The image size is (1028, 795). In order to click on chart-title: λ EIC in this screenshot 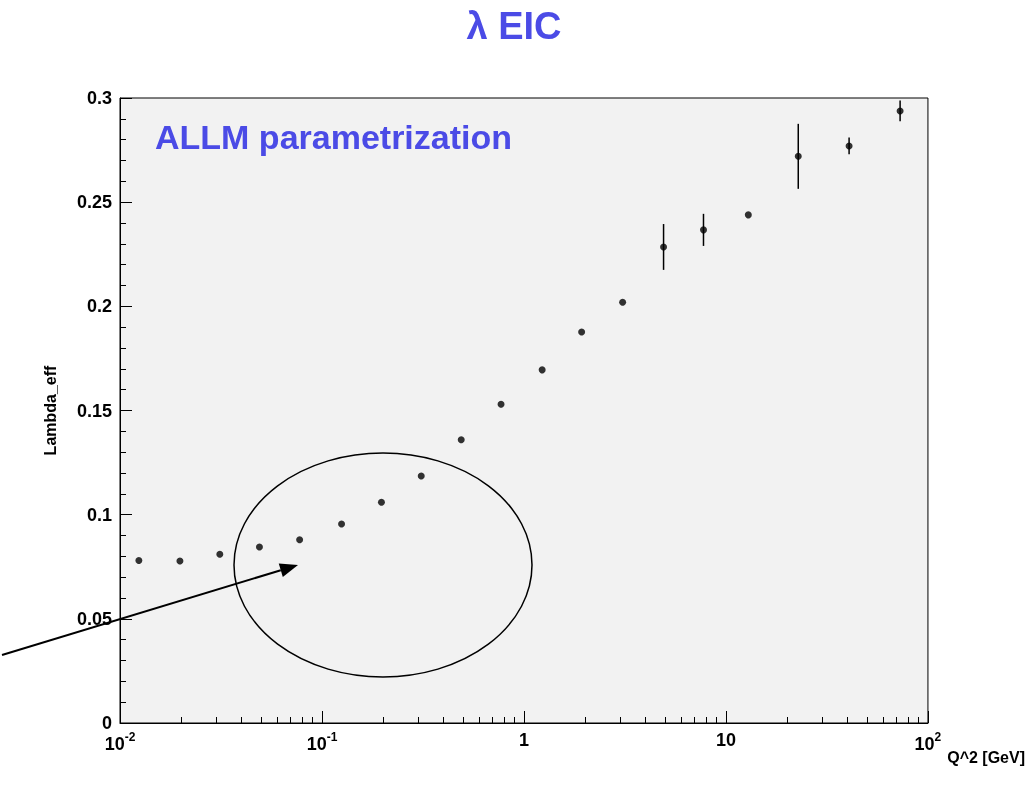, I will do `click(514, 26)`.